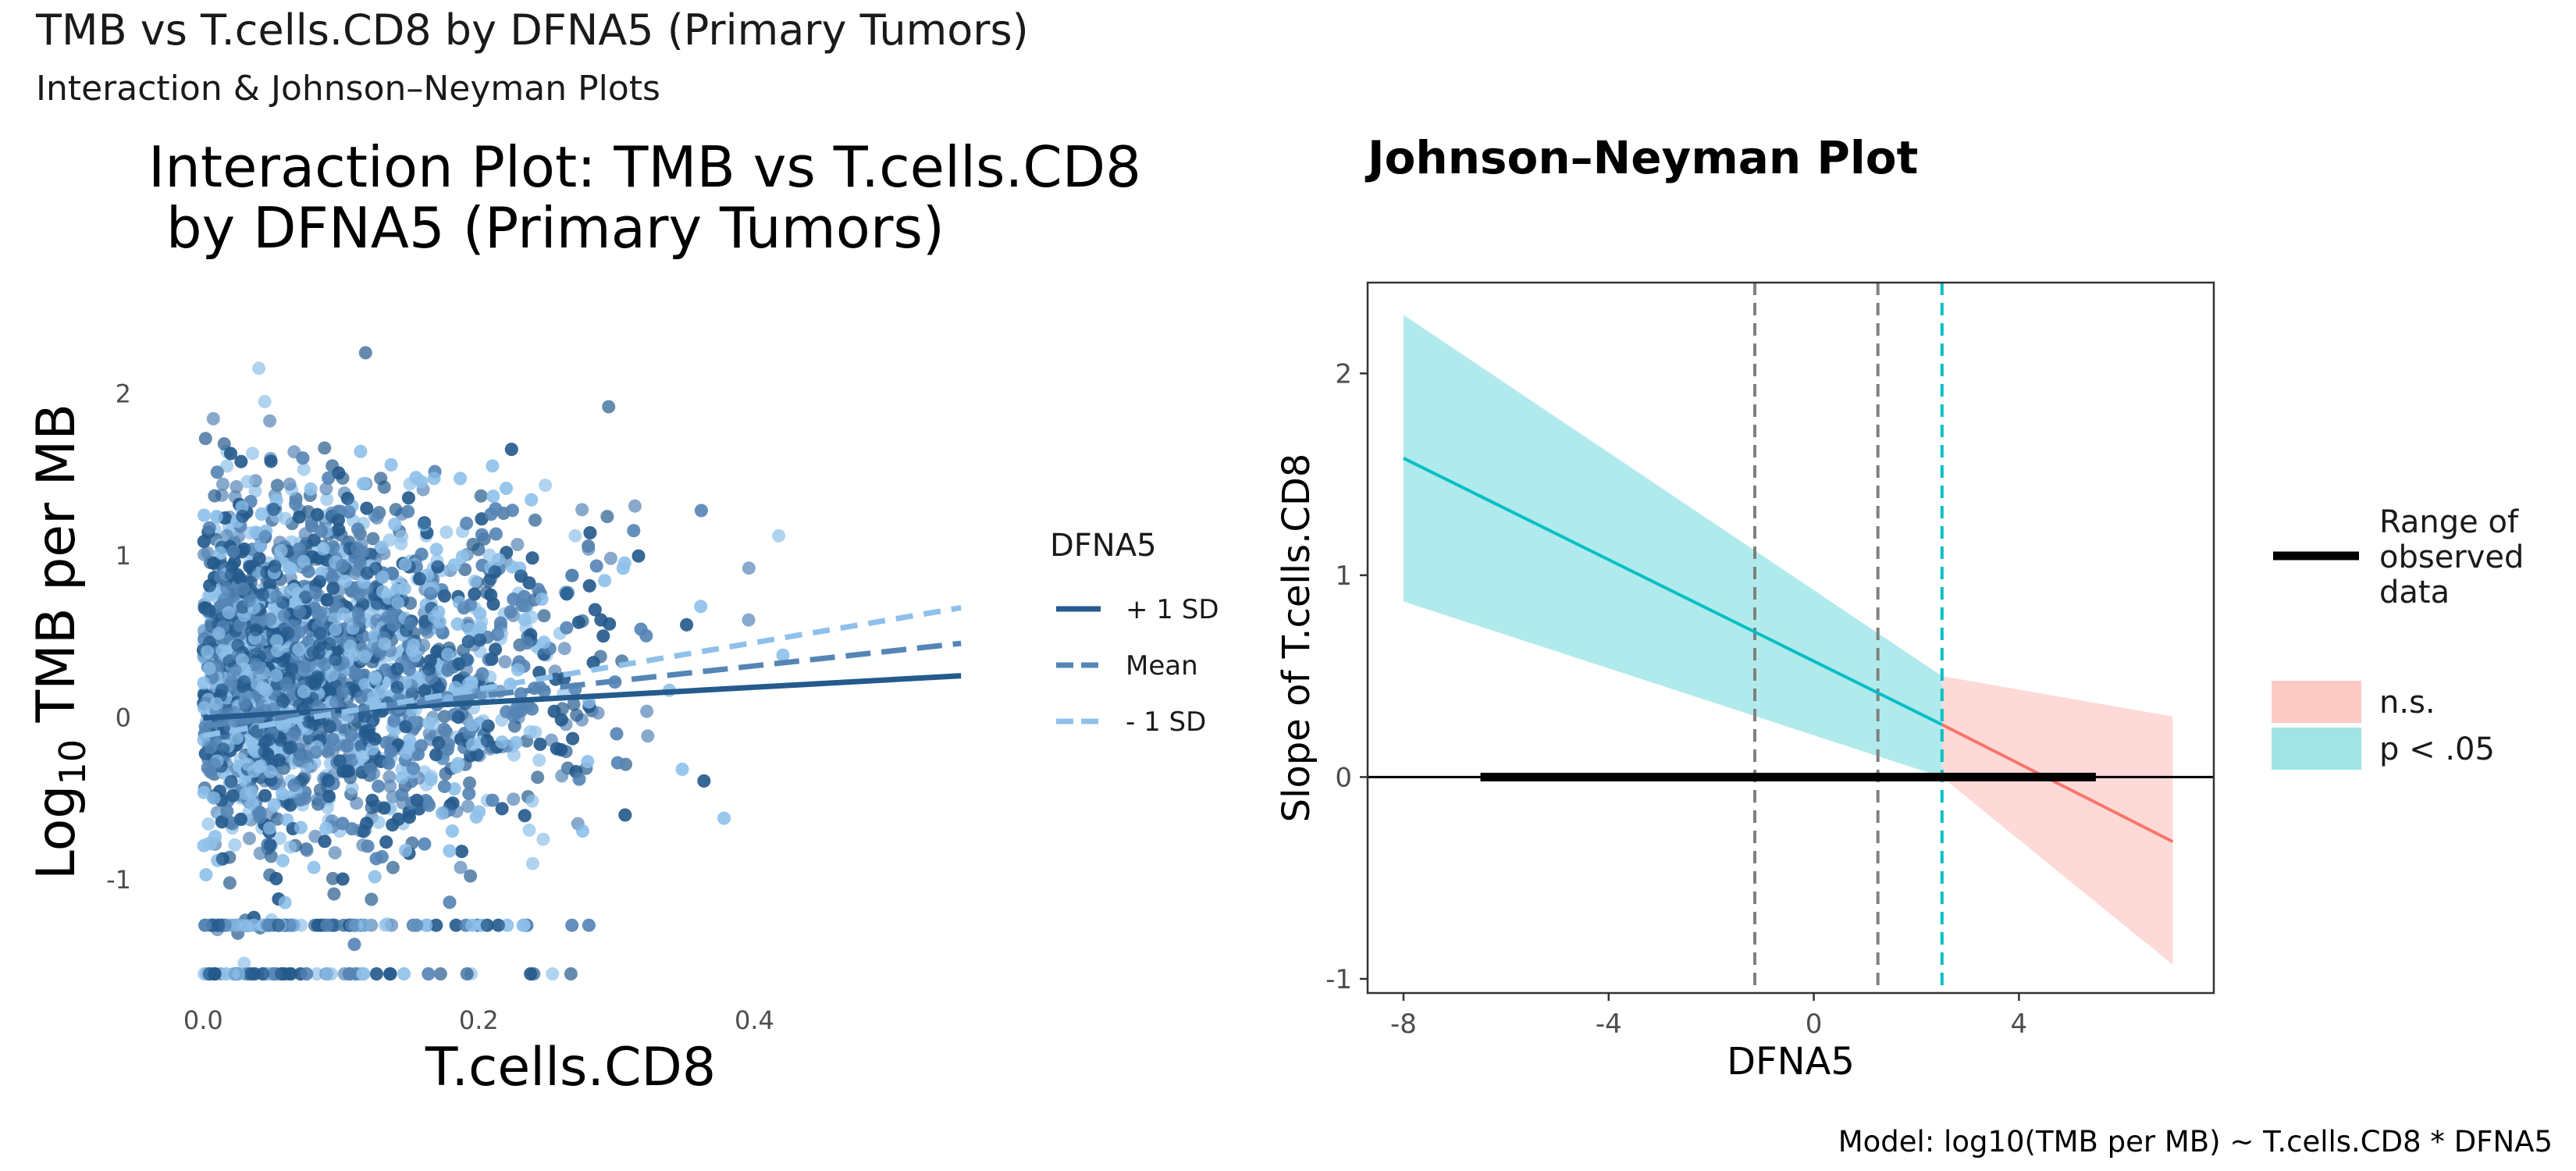 This screenshot has width=2576, height=1171. I want to click on jn-legend-sig-key, so click(2316, 749).